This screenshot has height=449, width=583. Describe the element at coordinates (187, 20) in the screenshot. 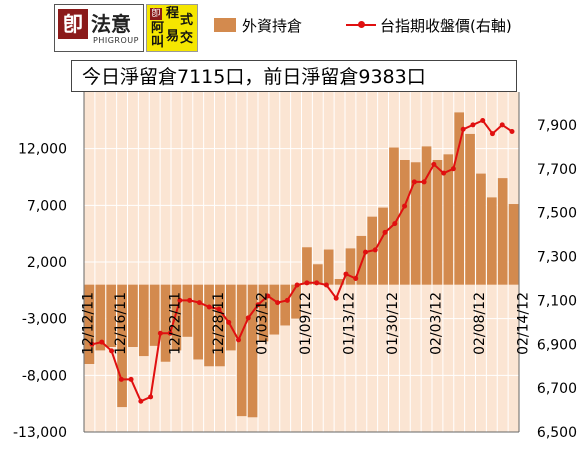

I see `logo2-char: 式` at that location.